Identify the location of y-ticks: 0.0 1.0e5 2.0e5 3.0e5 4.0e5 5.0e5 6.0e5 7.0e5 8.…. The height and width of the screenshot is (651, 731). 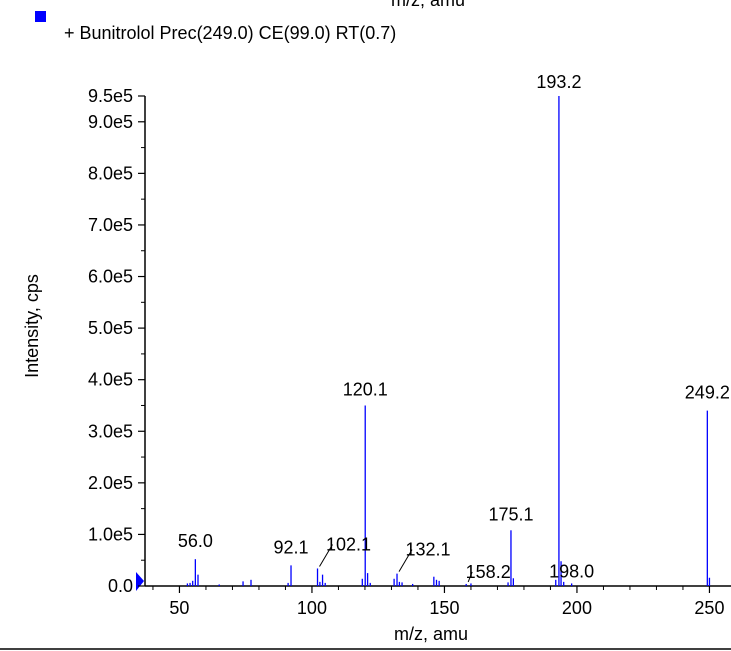
(116, 341).